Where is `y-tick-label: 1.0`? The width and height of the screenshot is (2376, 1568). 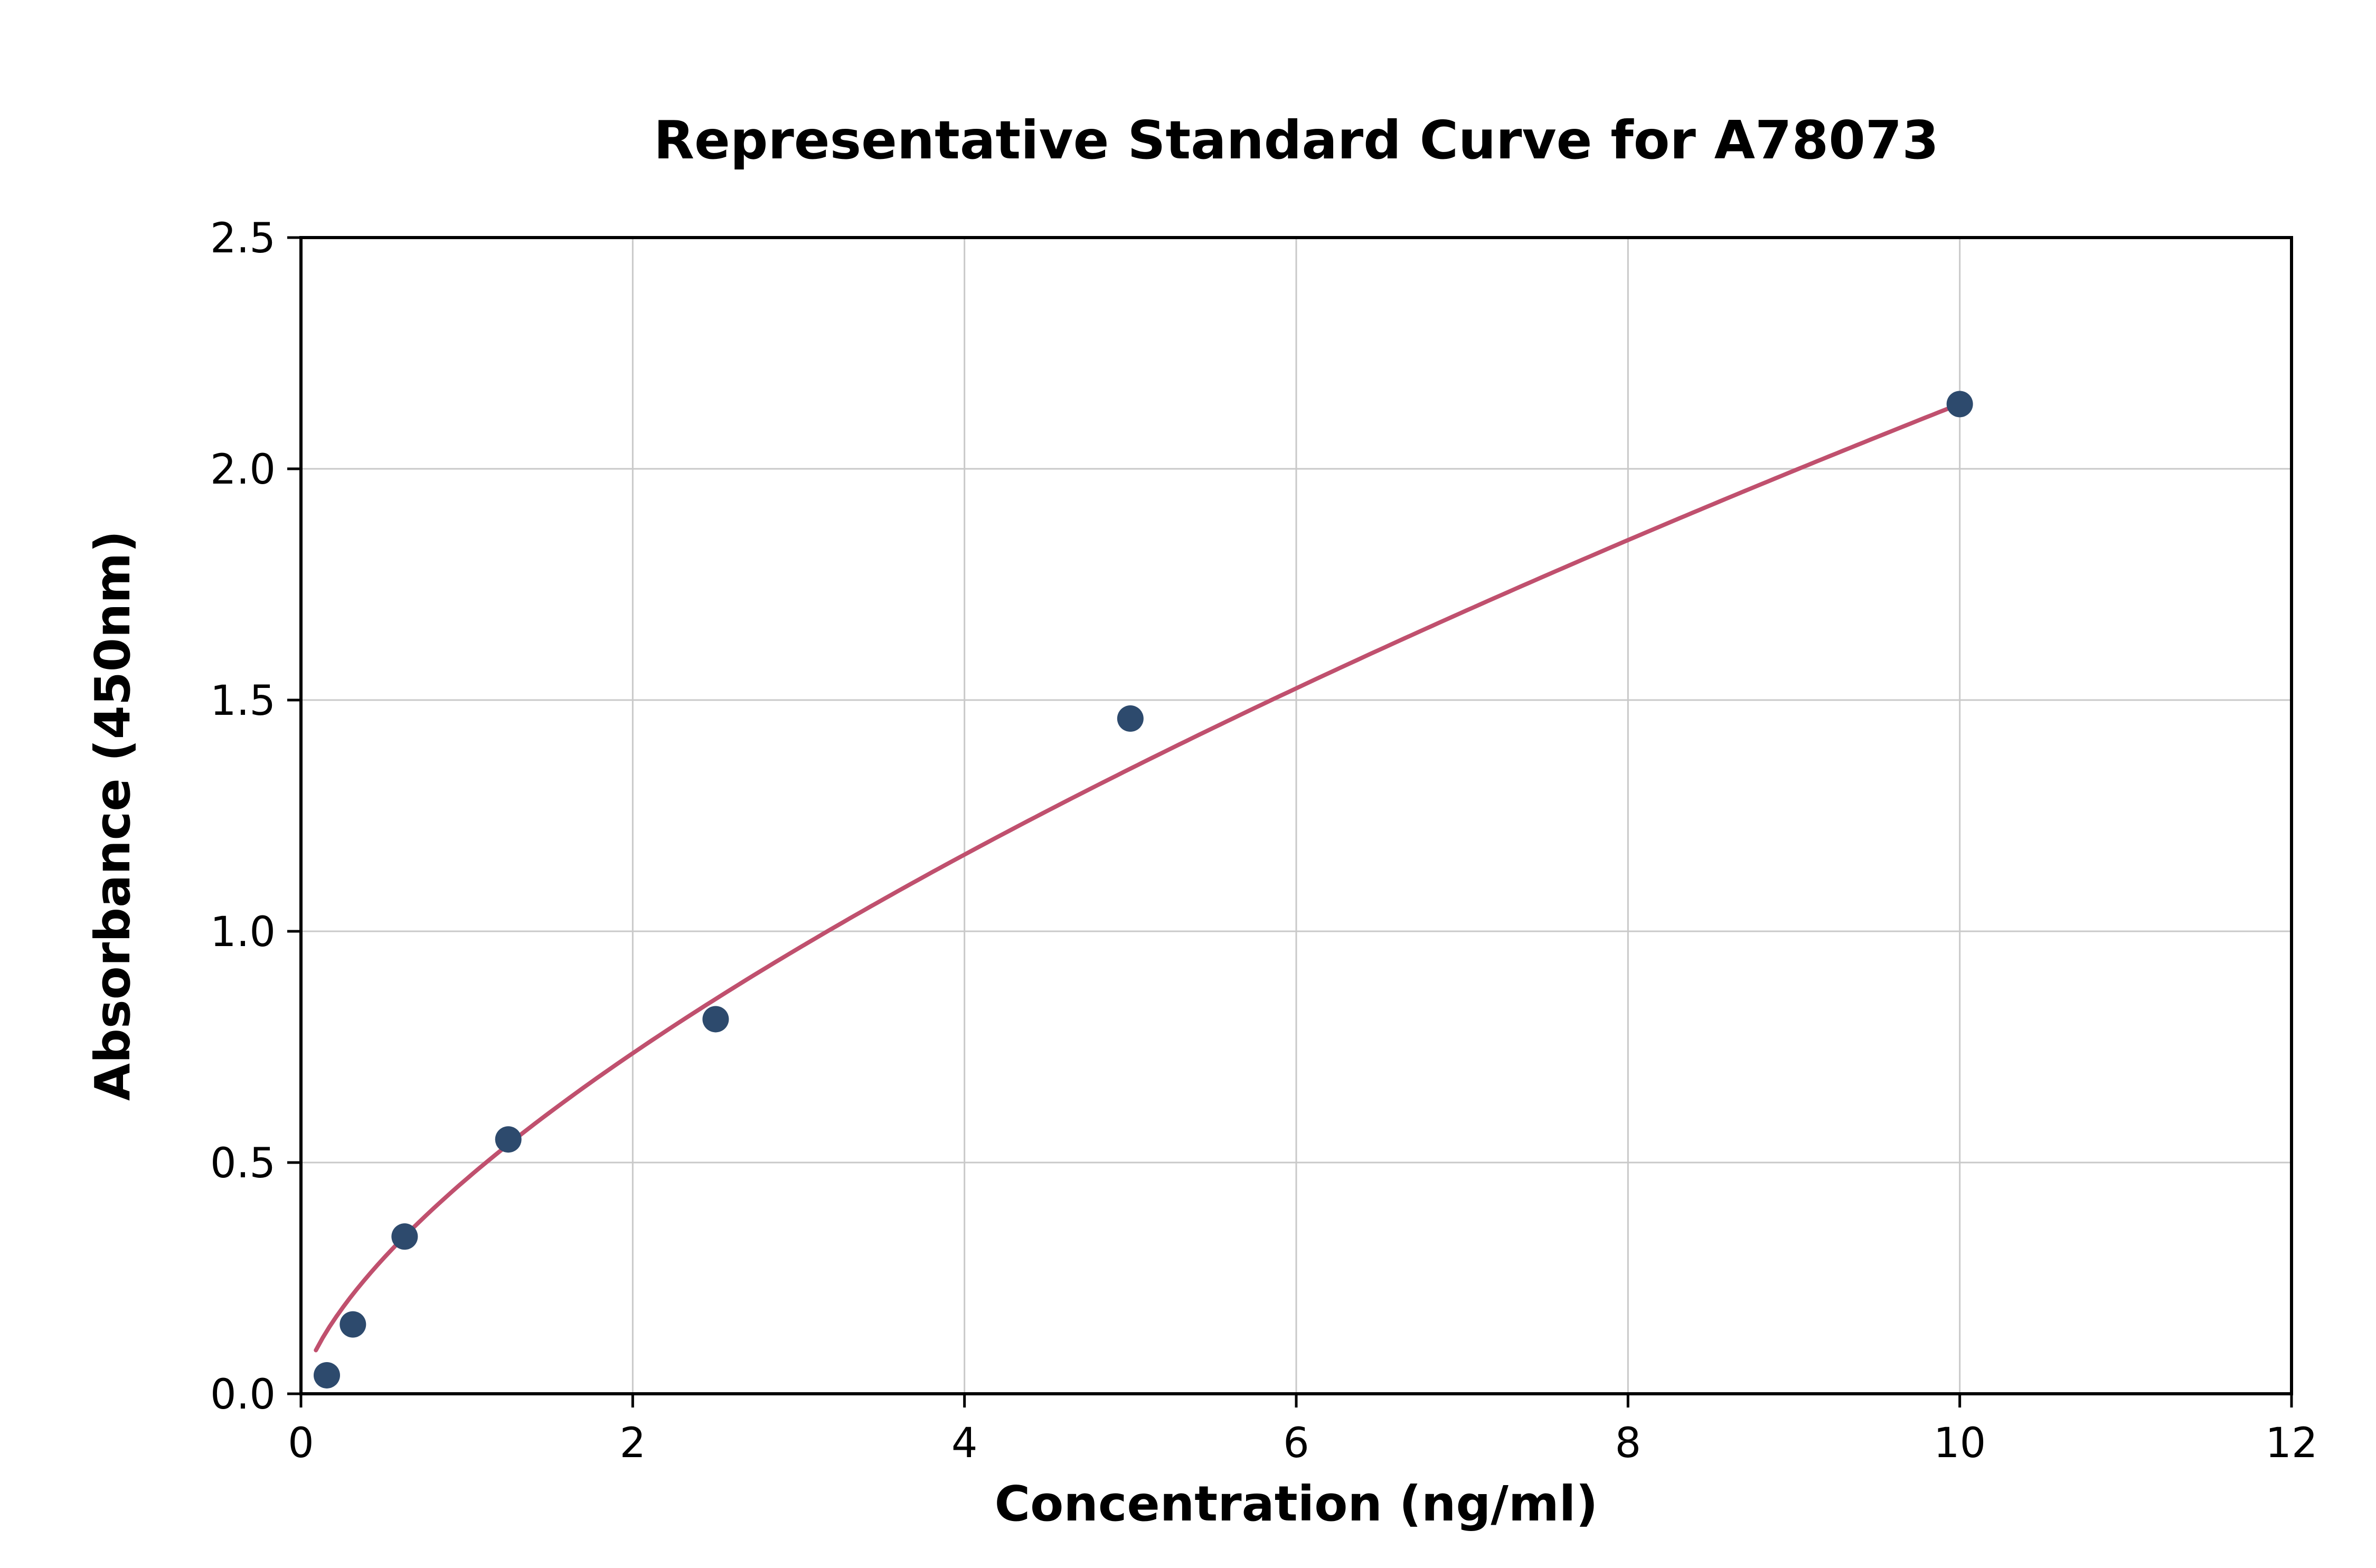
y-tick-label: 1.0 is located at coordinates (243, 932).